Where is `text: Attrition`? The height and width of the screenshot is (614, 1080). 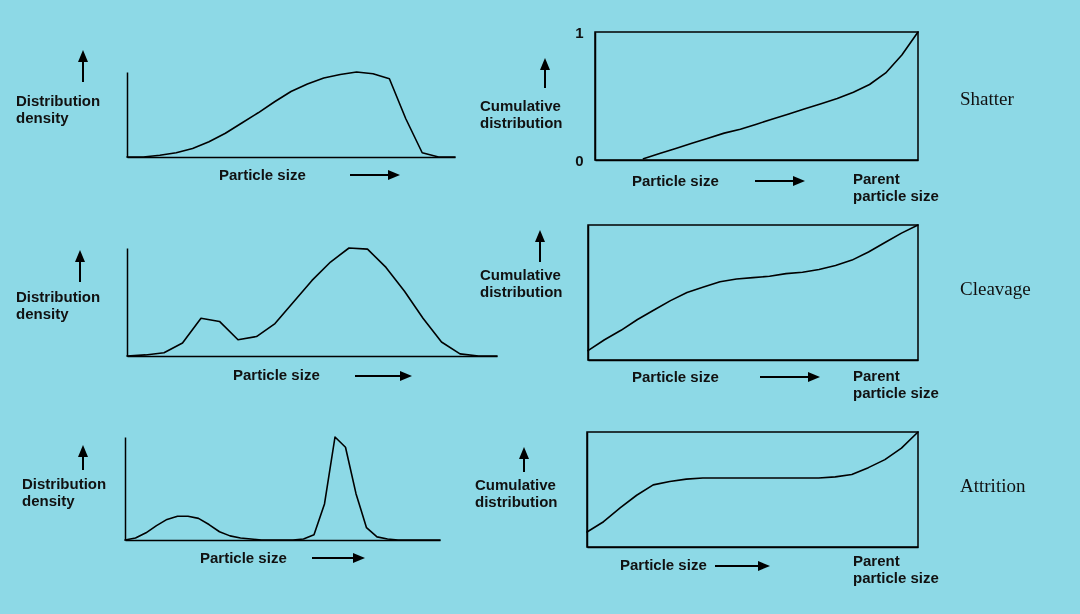 text: Attrition is located at coordinates (993, 486).